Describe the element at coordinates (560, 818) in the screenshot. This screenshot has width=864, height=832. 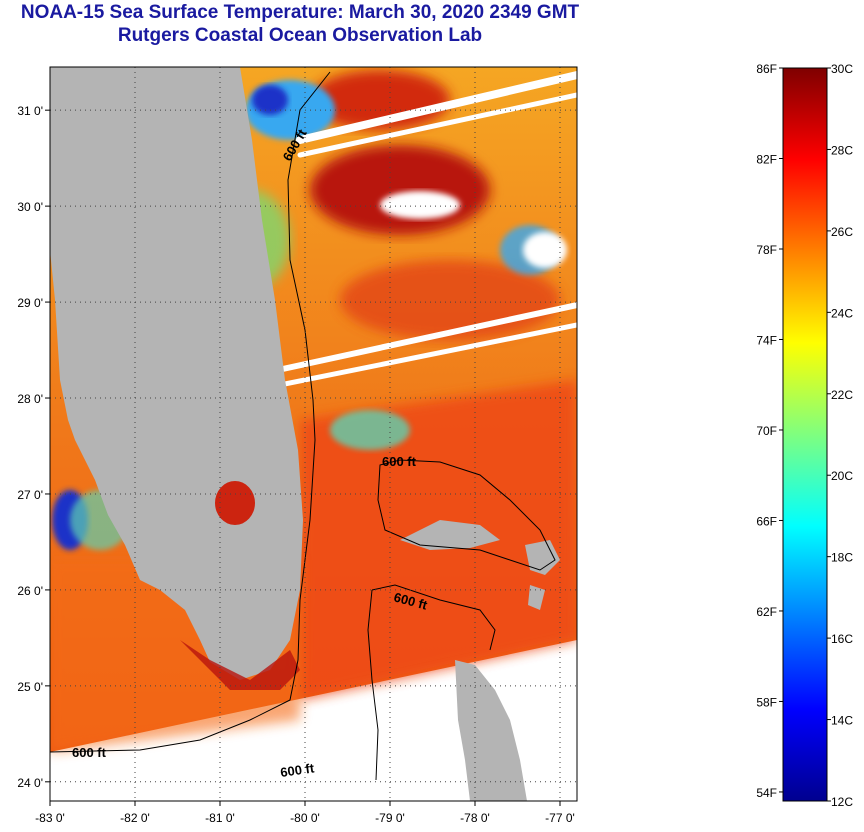
I see `lon-tick-label: -77 0'` at that location.